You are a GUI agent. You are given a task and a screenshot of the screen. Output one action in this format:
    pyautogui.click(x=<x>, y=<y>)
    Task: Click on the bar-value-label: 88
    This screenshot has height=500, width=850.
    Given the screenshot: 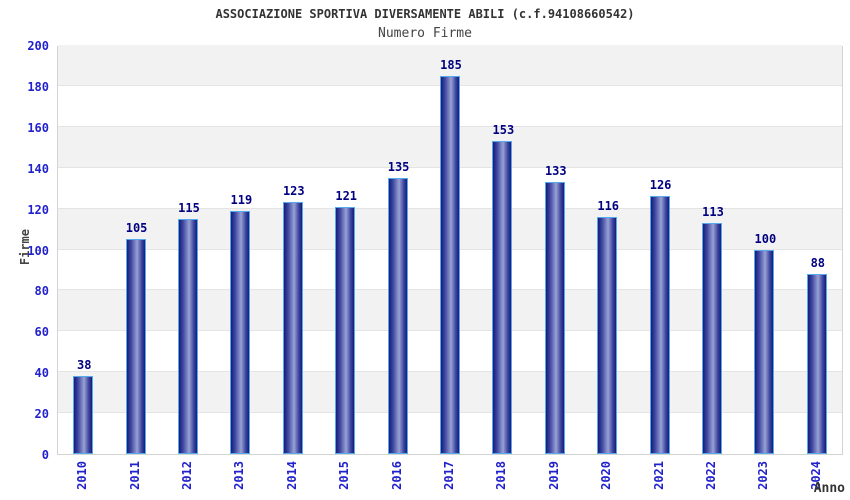 What is the action you would take?
    pyautogui.click(x=818, y=263)
    